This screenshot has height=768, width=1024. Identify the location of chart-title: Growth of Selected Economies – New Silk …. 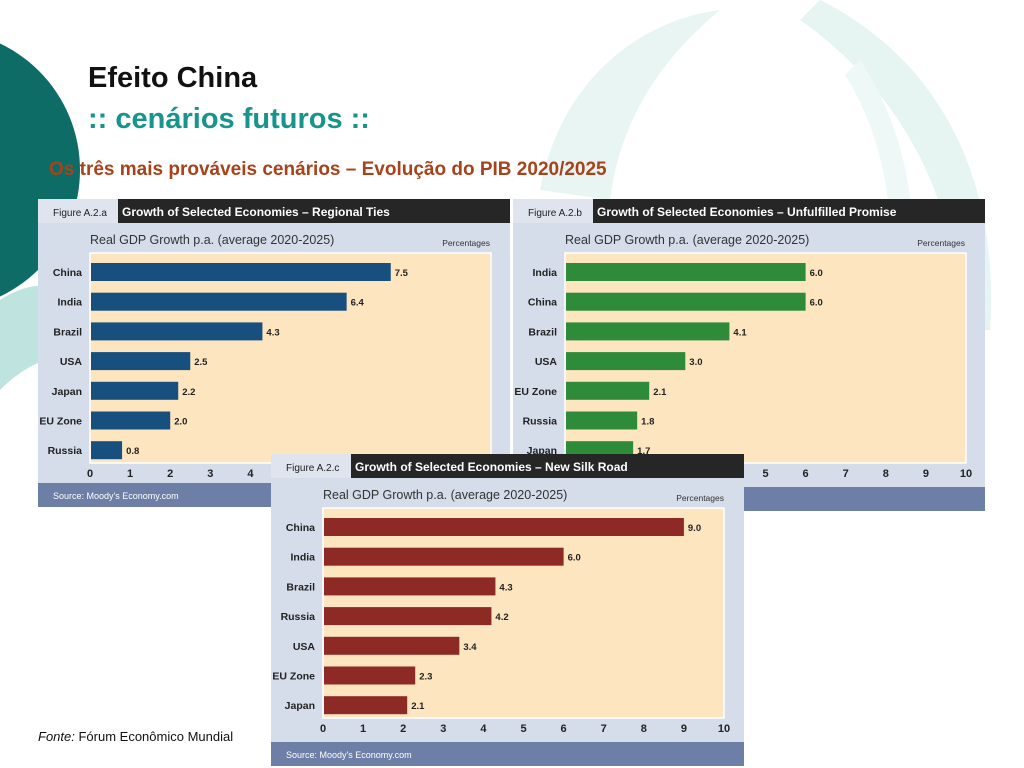
(491, 467).